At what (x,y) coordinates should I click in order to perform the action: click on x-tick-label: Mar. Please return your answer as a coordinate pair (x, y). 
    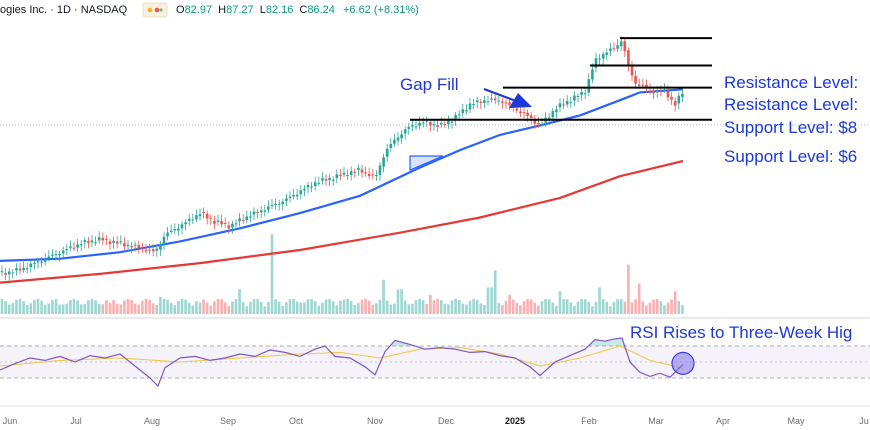
    Looking at the image, I should click on (656, 421).